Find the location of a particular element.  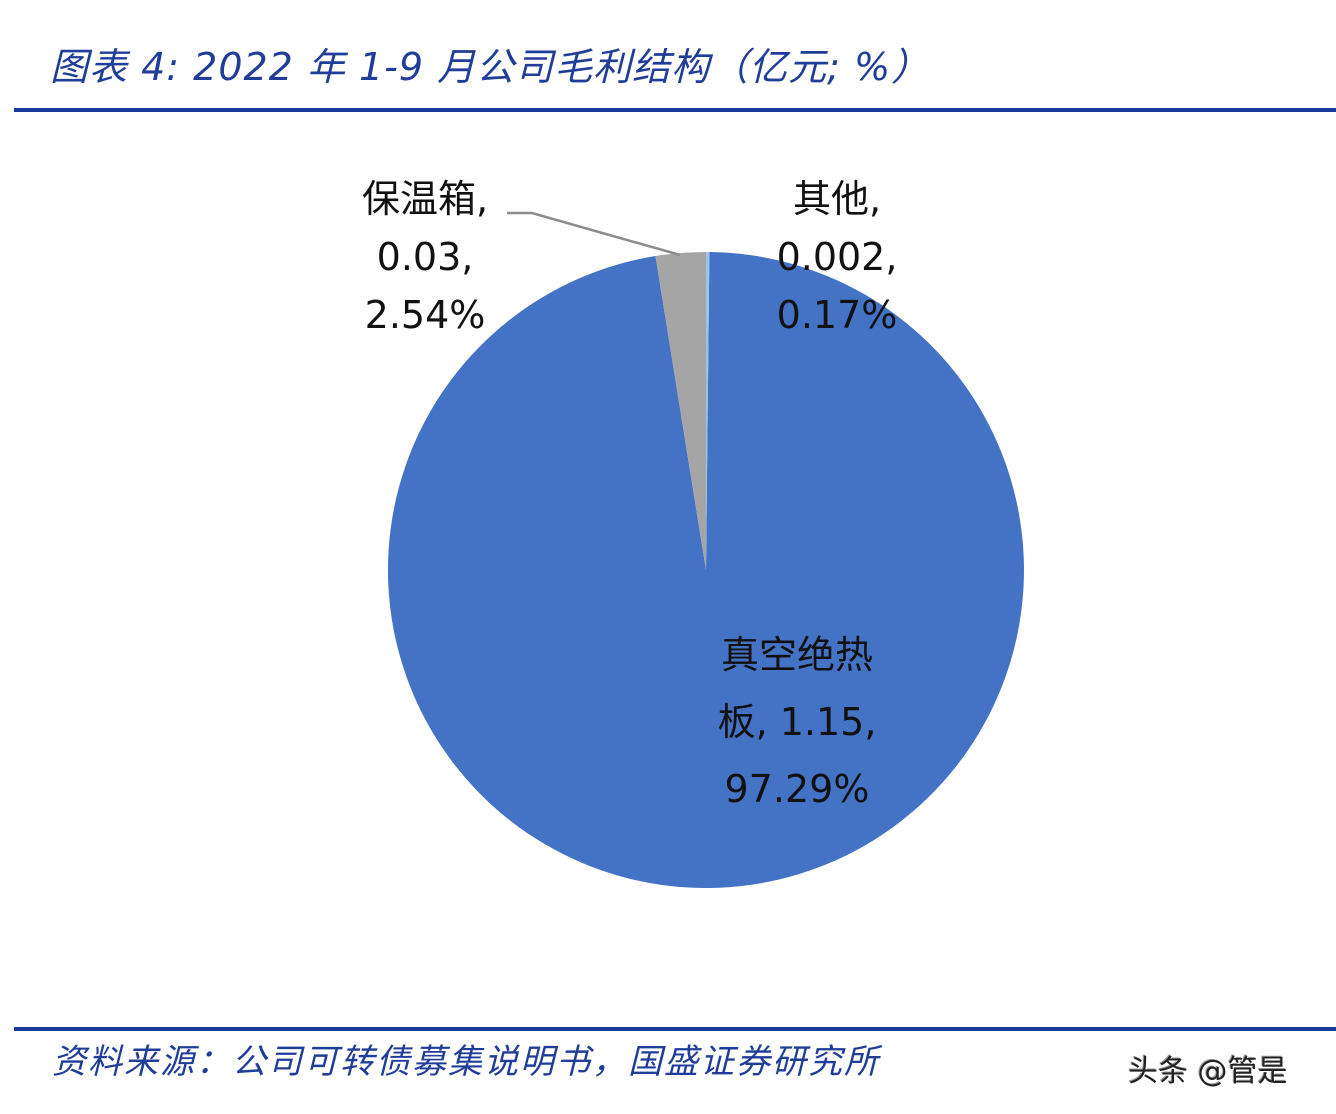

data-label-insulated-box: 保温箱, 0.03, 2.54% is located at coordinates (425, 257).